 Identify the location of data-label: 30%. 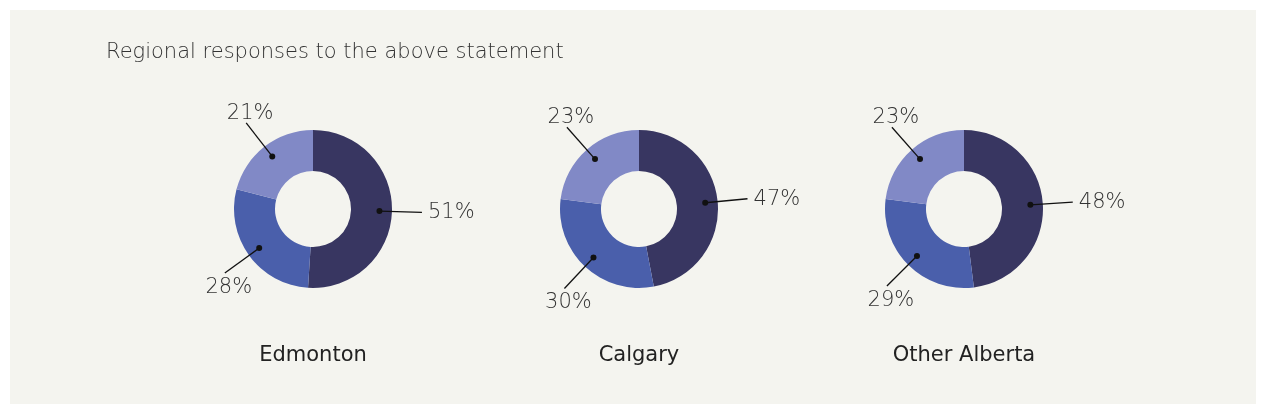
(568, 301).